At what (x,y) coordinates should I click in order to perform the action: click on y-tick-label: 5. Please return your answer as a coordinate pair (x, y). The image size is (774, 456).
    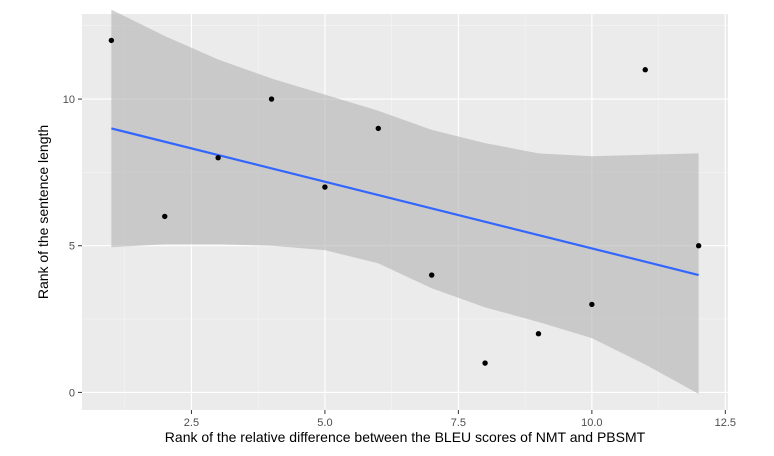
    Looking at the image, I should click on (72, 247).